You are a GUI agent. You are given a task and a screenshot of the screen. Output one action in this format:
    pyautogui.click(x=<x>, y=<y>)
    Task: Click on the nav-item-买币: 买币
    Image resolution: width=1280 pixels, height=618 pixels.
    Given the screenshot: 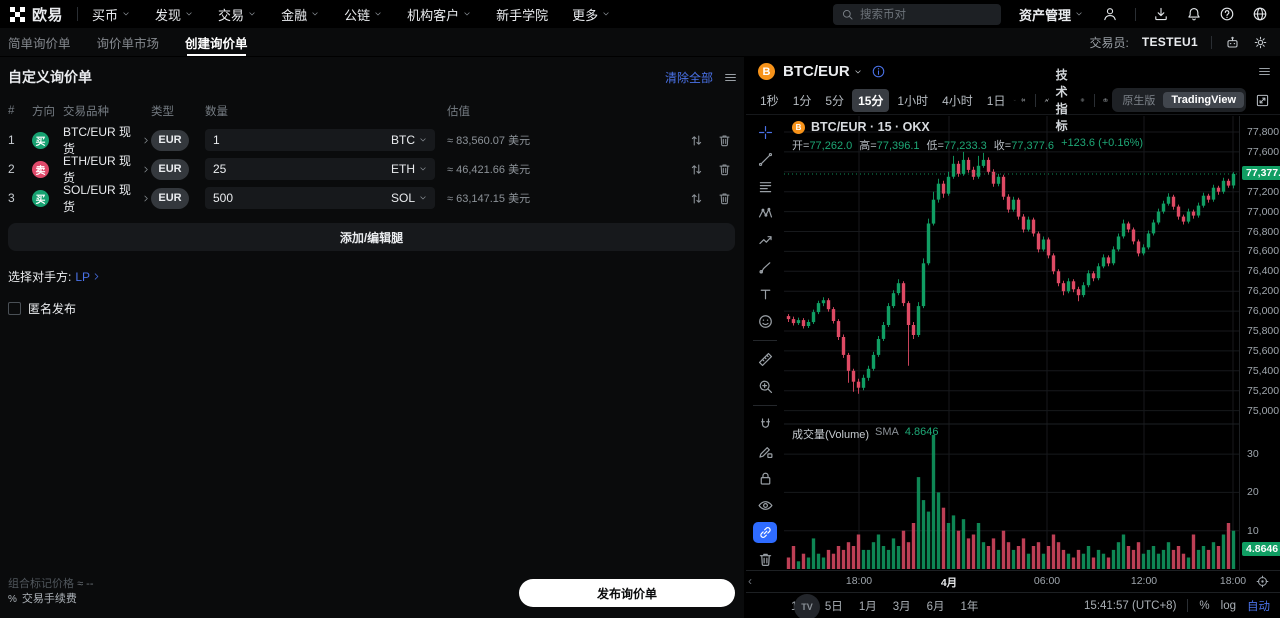 What is the action you would take?
    pyautogui.click(x=111, y=14)
    